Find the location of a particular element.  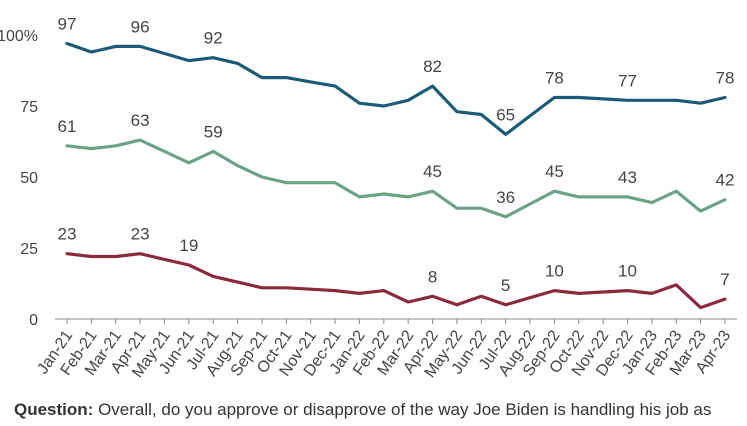

data-label: 92 is located at coordinates (213, 38).